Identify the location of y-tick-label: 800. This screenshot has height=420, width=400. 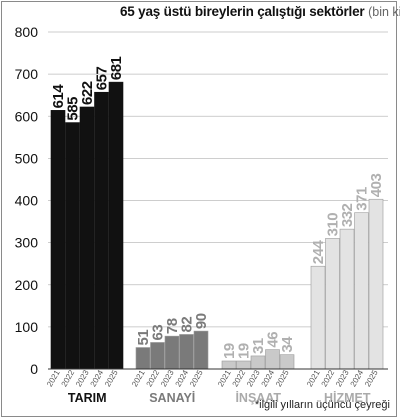
(27, 32).